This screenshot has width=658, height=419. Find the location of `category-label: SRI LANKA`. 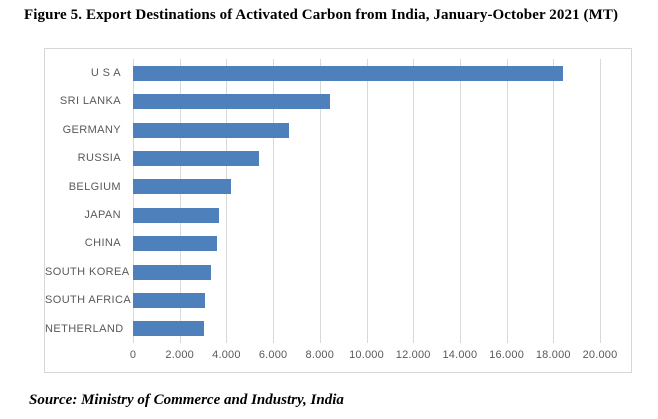

category-label: SRI LANKA is located at coordinates (90, 101).